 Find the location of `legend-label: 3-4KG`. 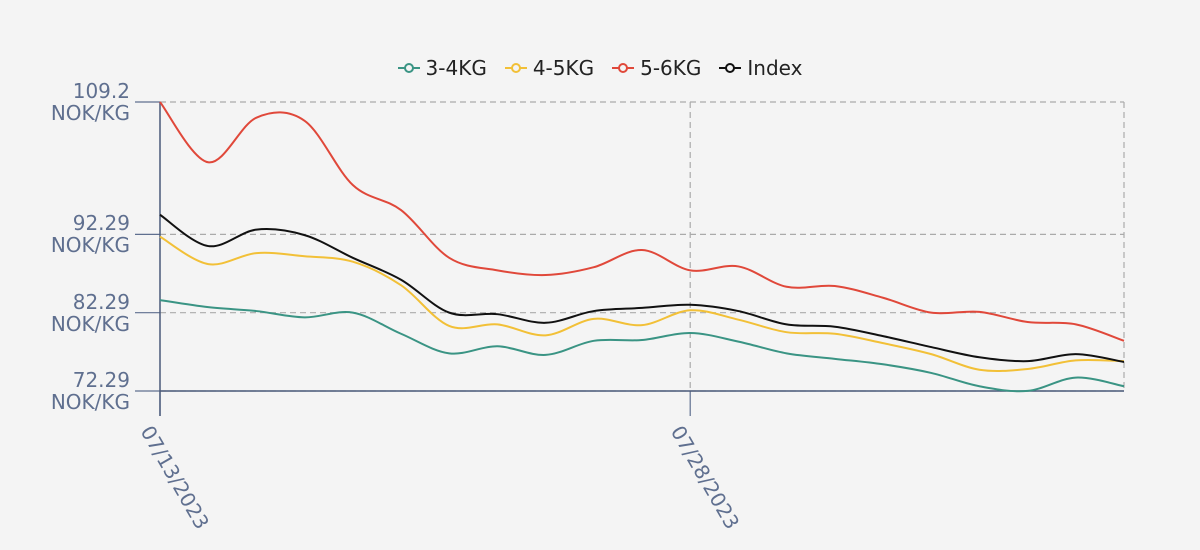

legend-label: 3-4KG is located at coordinates (456, 68).